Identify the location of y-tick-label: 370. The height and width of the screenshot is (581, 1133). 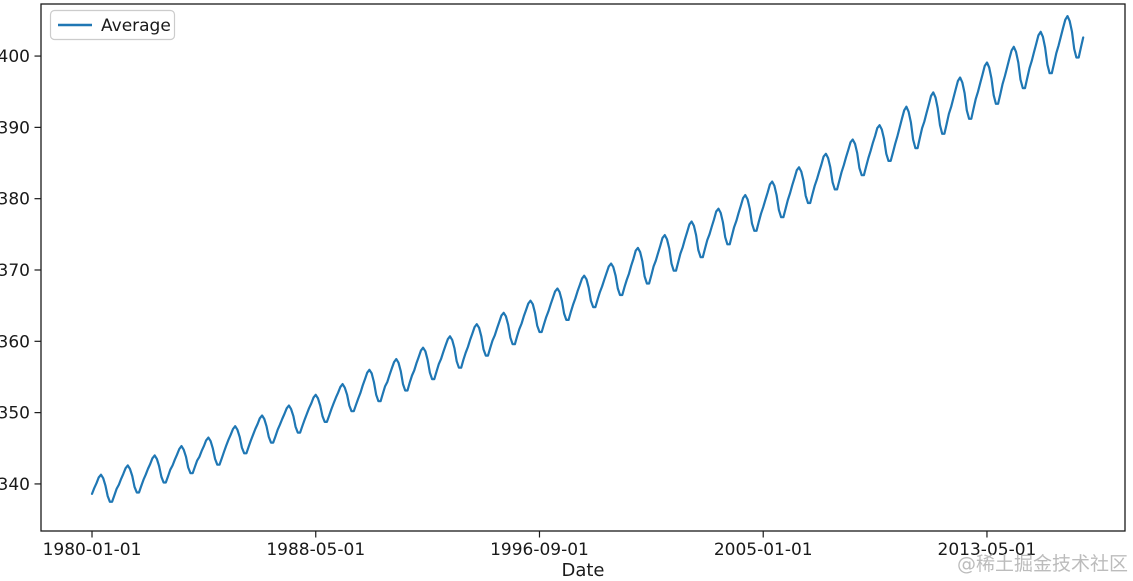
(15, 271).